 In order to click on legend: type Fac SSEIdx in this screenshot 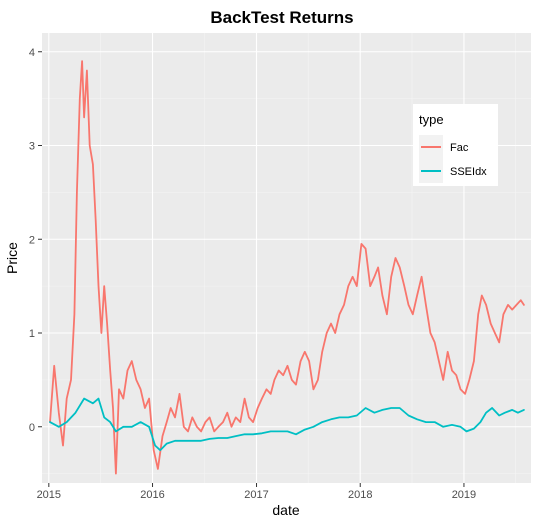, I will do `click(455, 145)`.